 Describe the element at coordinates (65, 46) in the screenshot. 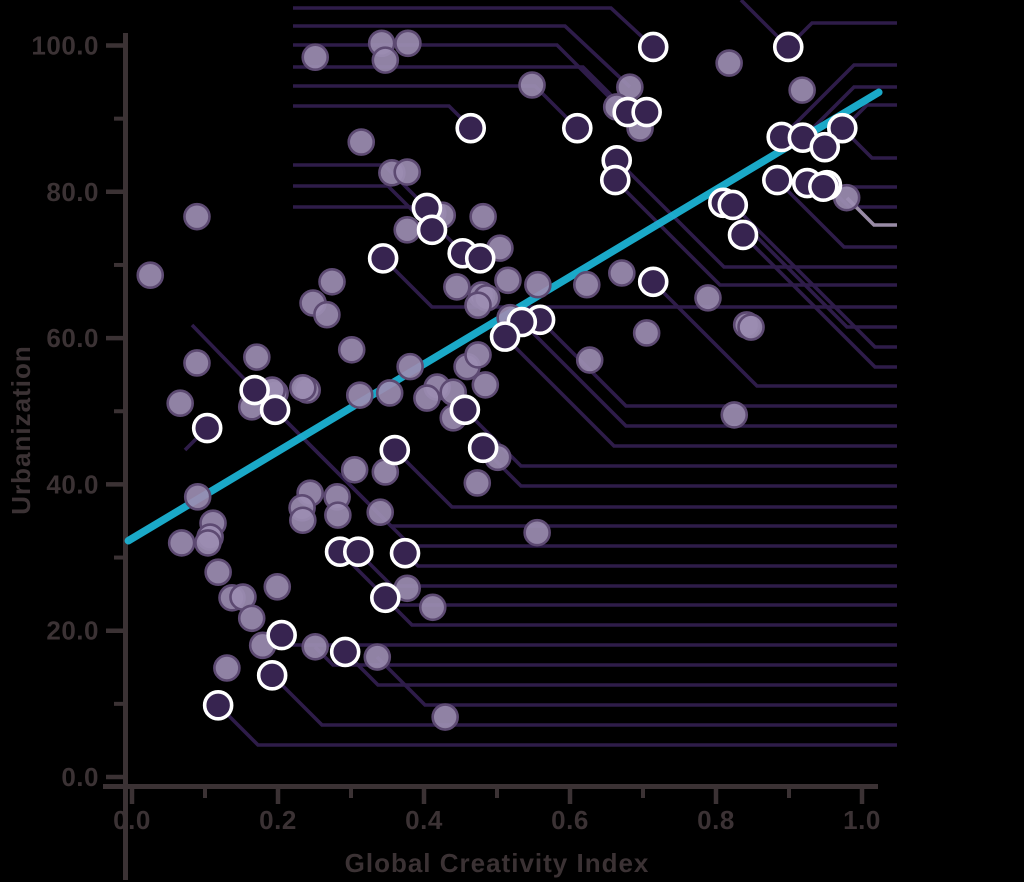

I see `y-tick-label: 100.0` at that location.